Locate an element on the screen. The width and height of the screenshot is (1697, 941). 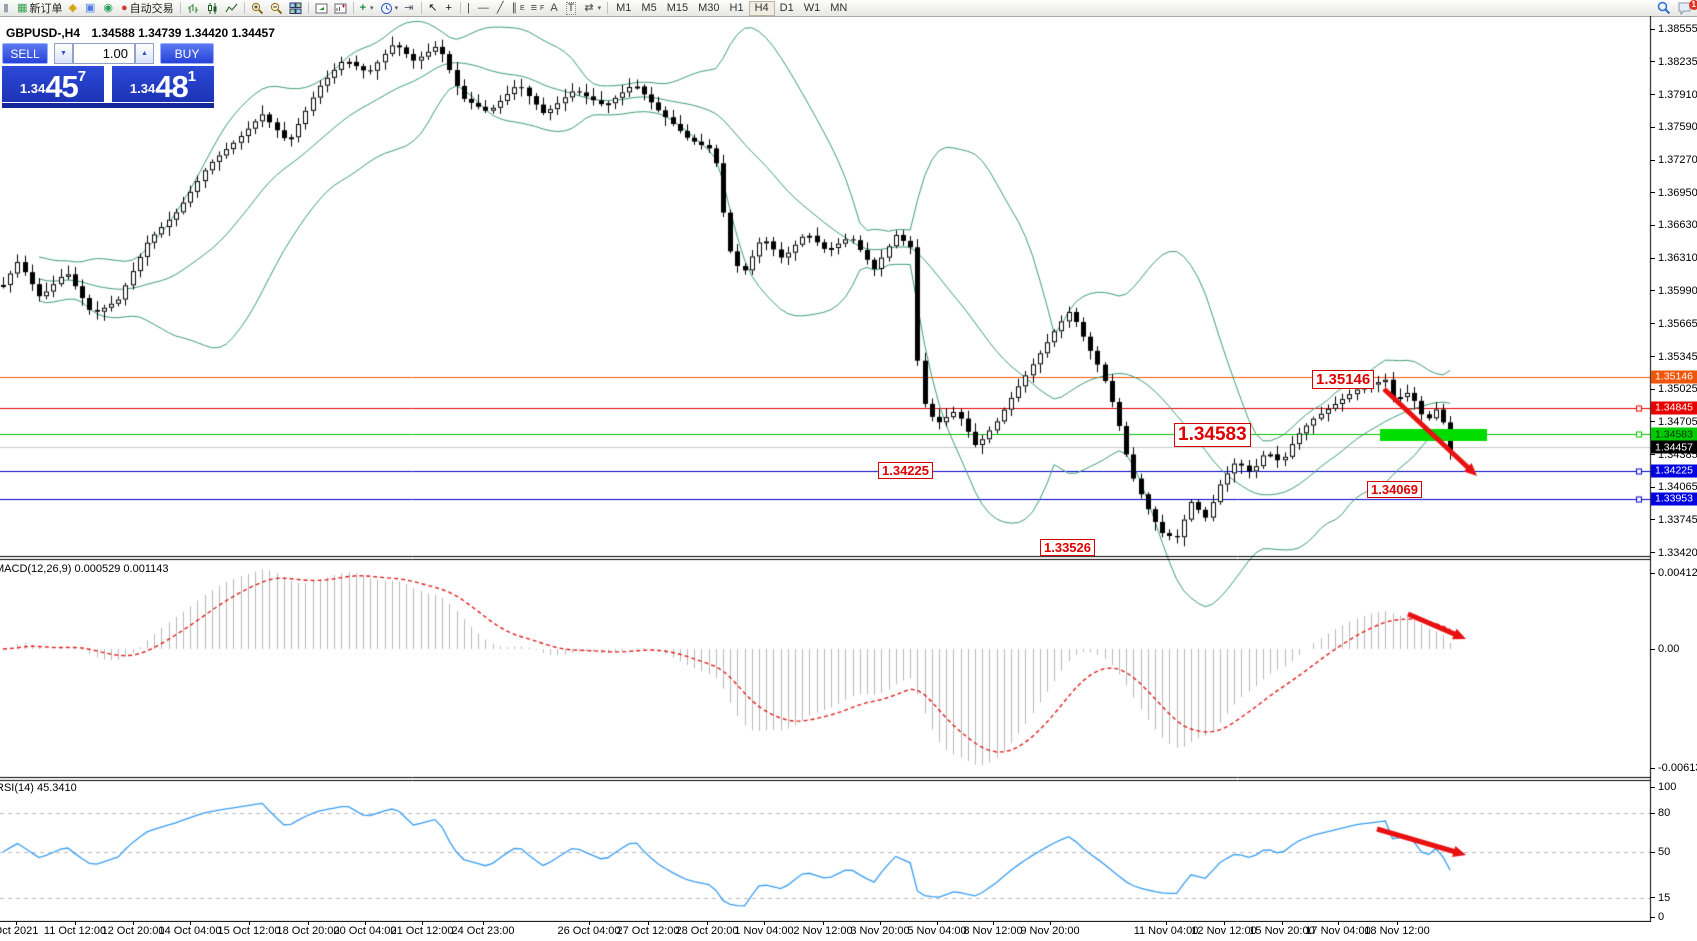
timeframe-button-mn: MN is located at coordinates (839, 8).